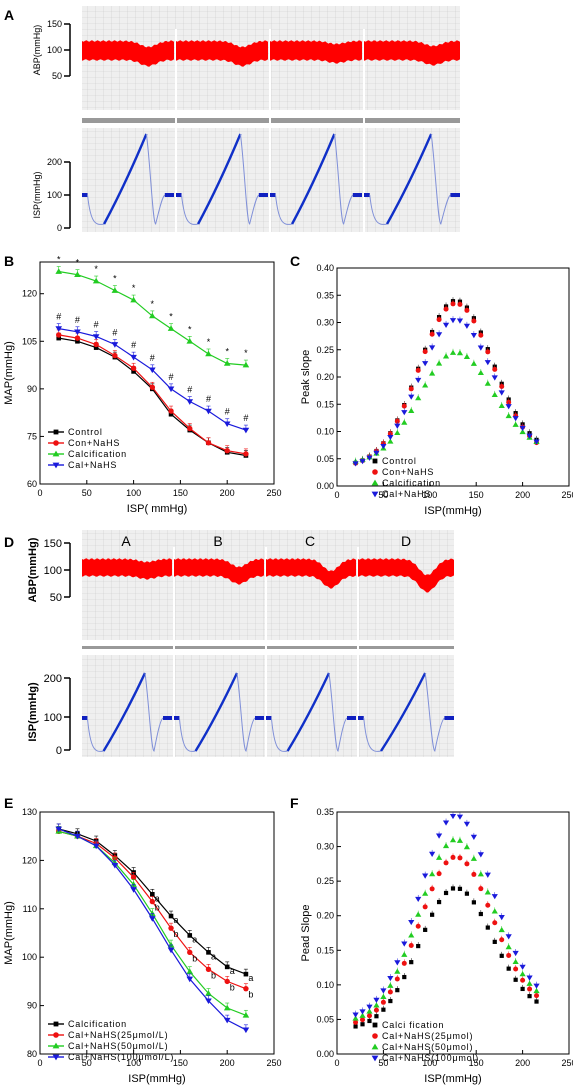 The height and width of the screenshot is (1092, 573). What do you see at coordinates (29, 812) in the screenshot?
I see `y-tick-label: 130` at bounding box center [29, 812].